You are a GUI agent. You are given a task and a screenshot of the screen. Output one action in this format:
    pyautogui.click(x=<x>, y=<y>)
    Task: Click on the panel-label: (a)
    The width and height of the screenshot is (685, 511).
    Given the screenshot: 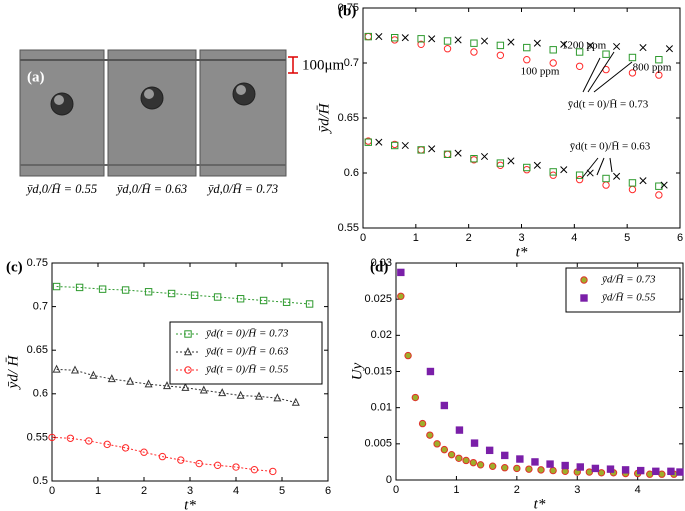 What is the action you would take?
    pyautogui.click(x=36, y=77)
    